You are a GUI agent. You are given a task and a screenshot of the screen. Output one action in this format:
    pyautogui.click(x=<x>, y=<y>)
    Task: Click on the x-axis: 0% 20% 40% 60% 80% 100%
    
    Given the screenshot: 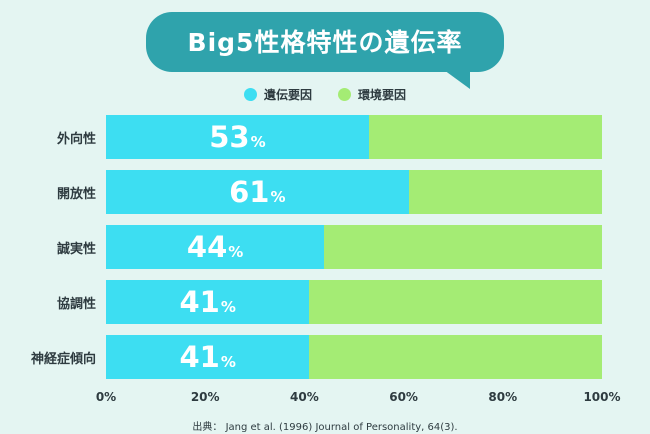 What is the action you would take?
    pyautogui.click(x=358, y=398)
    